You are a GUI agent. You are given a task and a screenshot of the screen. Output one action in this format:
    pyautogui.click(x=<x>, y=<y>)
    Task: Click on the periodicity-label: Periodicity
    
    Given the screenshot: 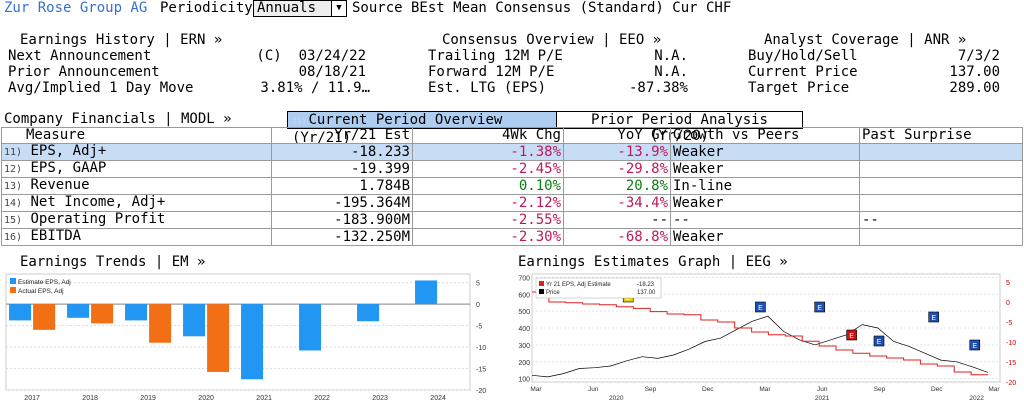 What is the action you would take?
    pyautogui.click(x=206, y=8)
    